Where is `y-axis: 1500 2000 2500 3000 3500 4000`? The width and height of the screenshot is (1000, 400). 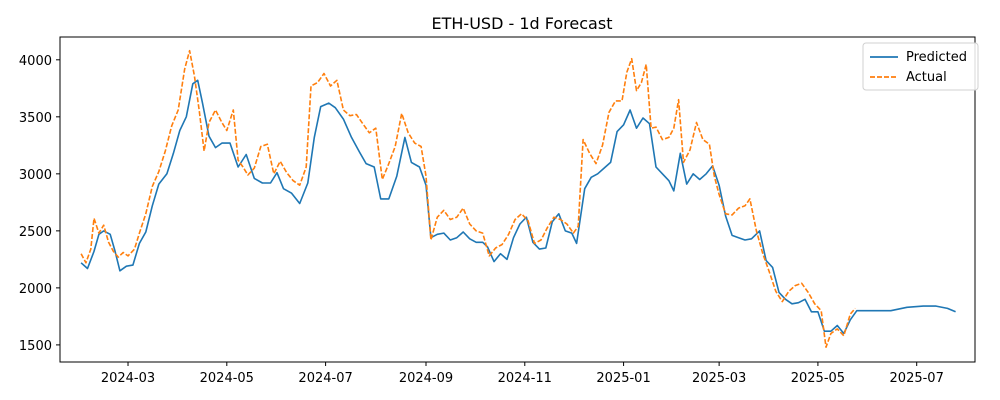 y-axis: 1500 2000 2500 3000 3500 4000 is located at coordinates (39, 204).